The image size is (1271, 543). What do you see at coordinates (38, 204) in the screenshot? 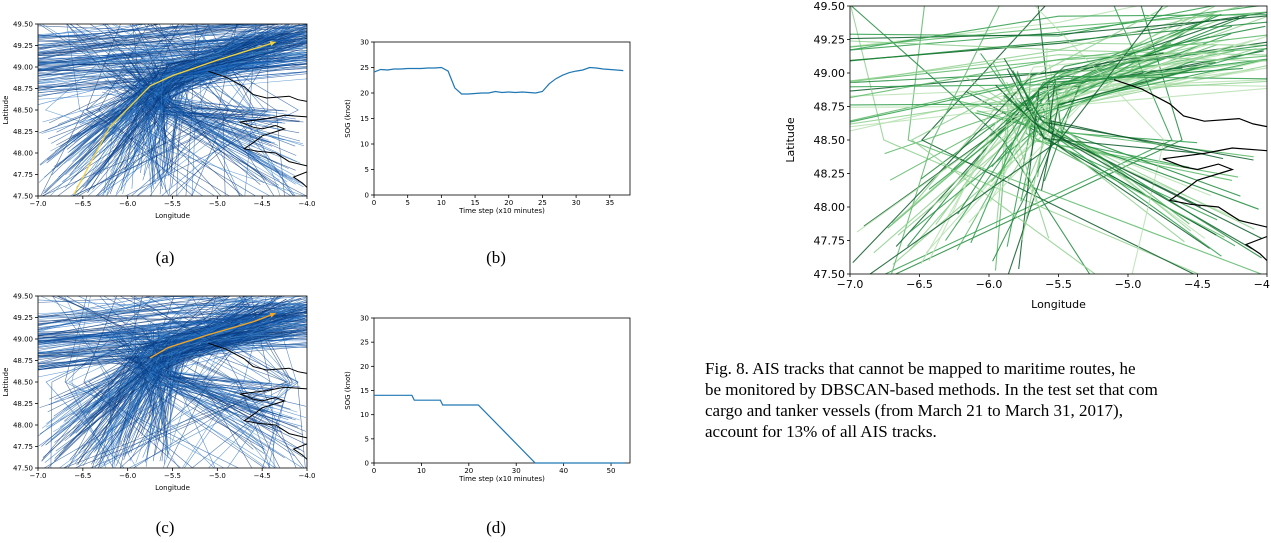
I see `x-tick-label: −7.0` at bounding box center [38, 204].